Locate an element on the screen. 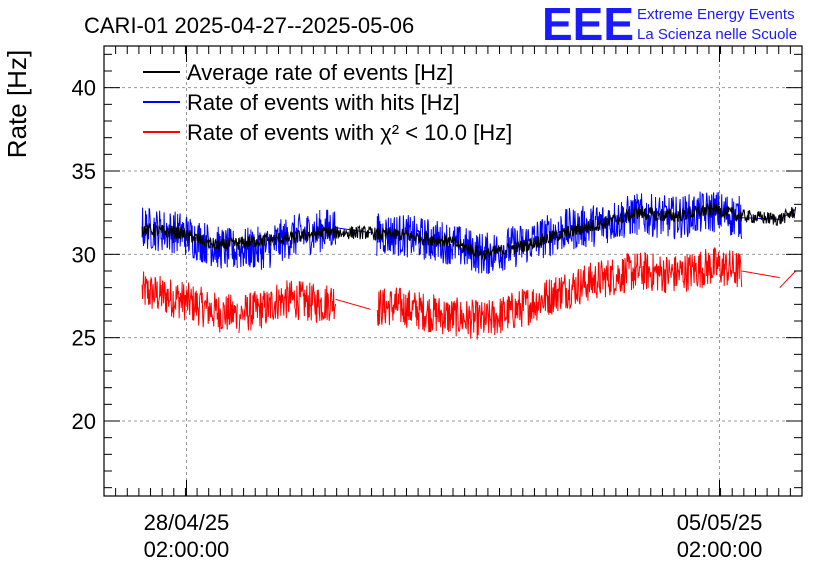 The width and height of the screenshot is (836, 572). x-tick-label-date: 05/05/25 is located at coordinates (720, 522).